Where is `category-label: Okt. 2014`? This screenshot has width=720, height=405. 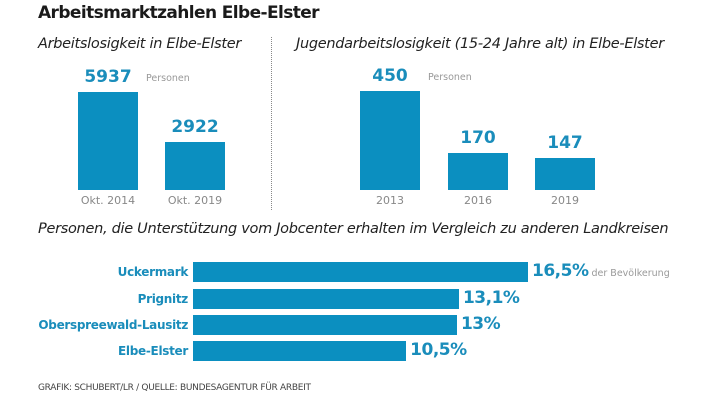
category-label: Okt. 2014 is located at coordinates (108, 200).